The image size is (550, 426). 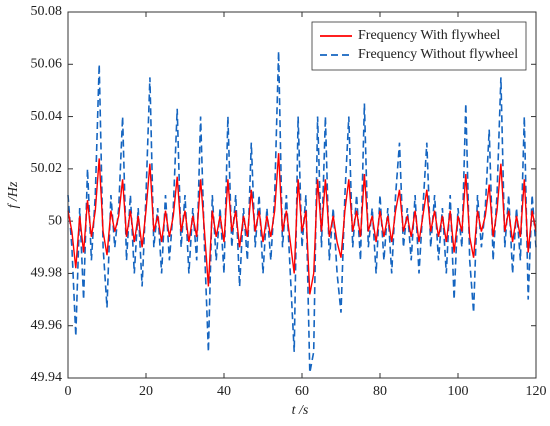 What do you see at coordinates (47, 64) in the screenshot?
I see `y-tick-label: 50.06` at bounding box center [47, 64].